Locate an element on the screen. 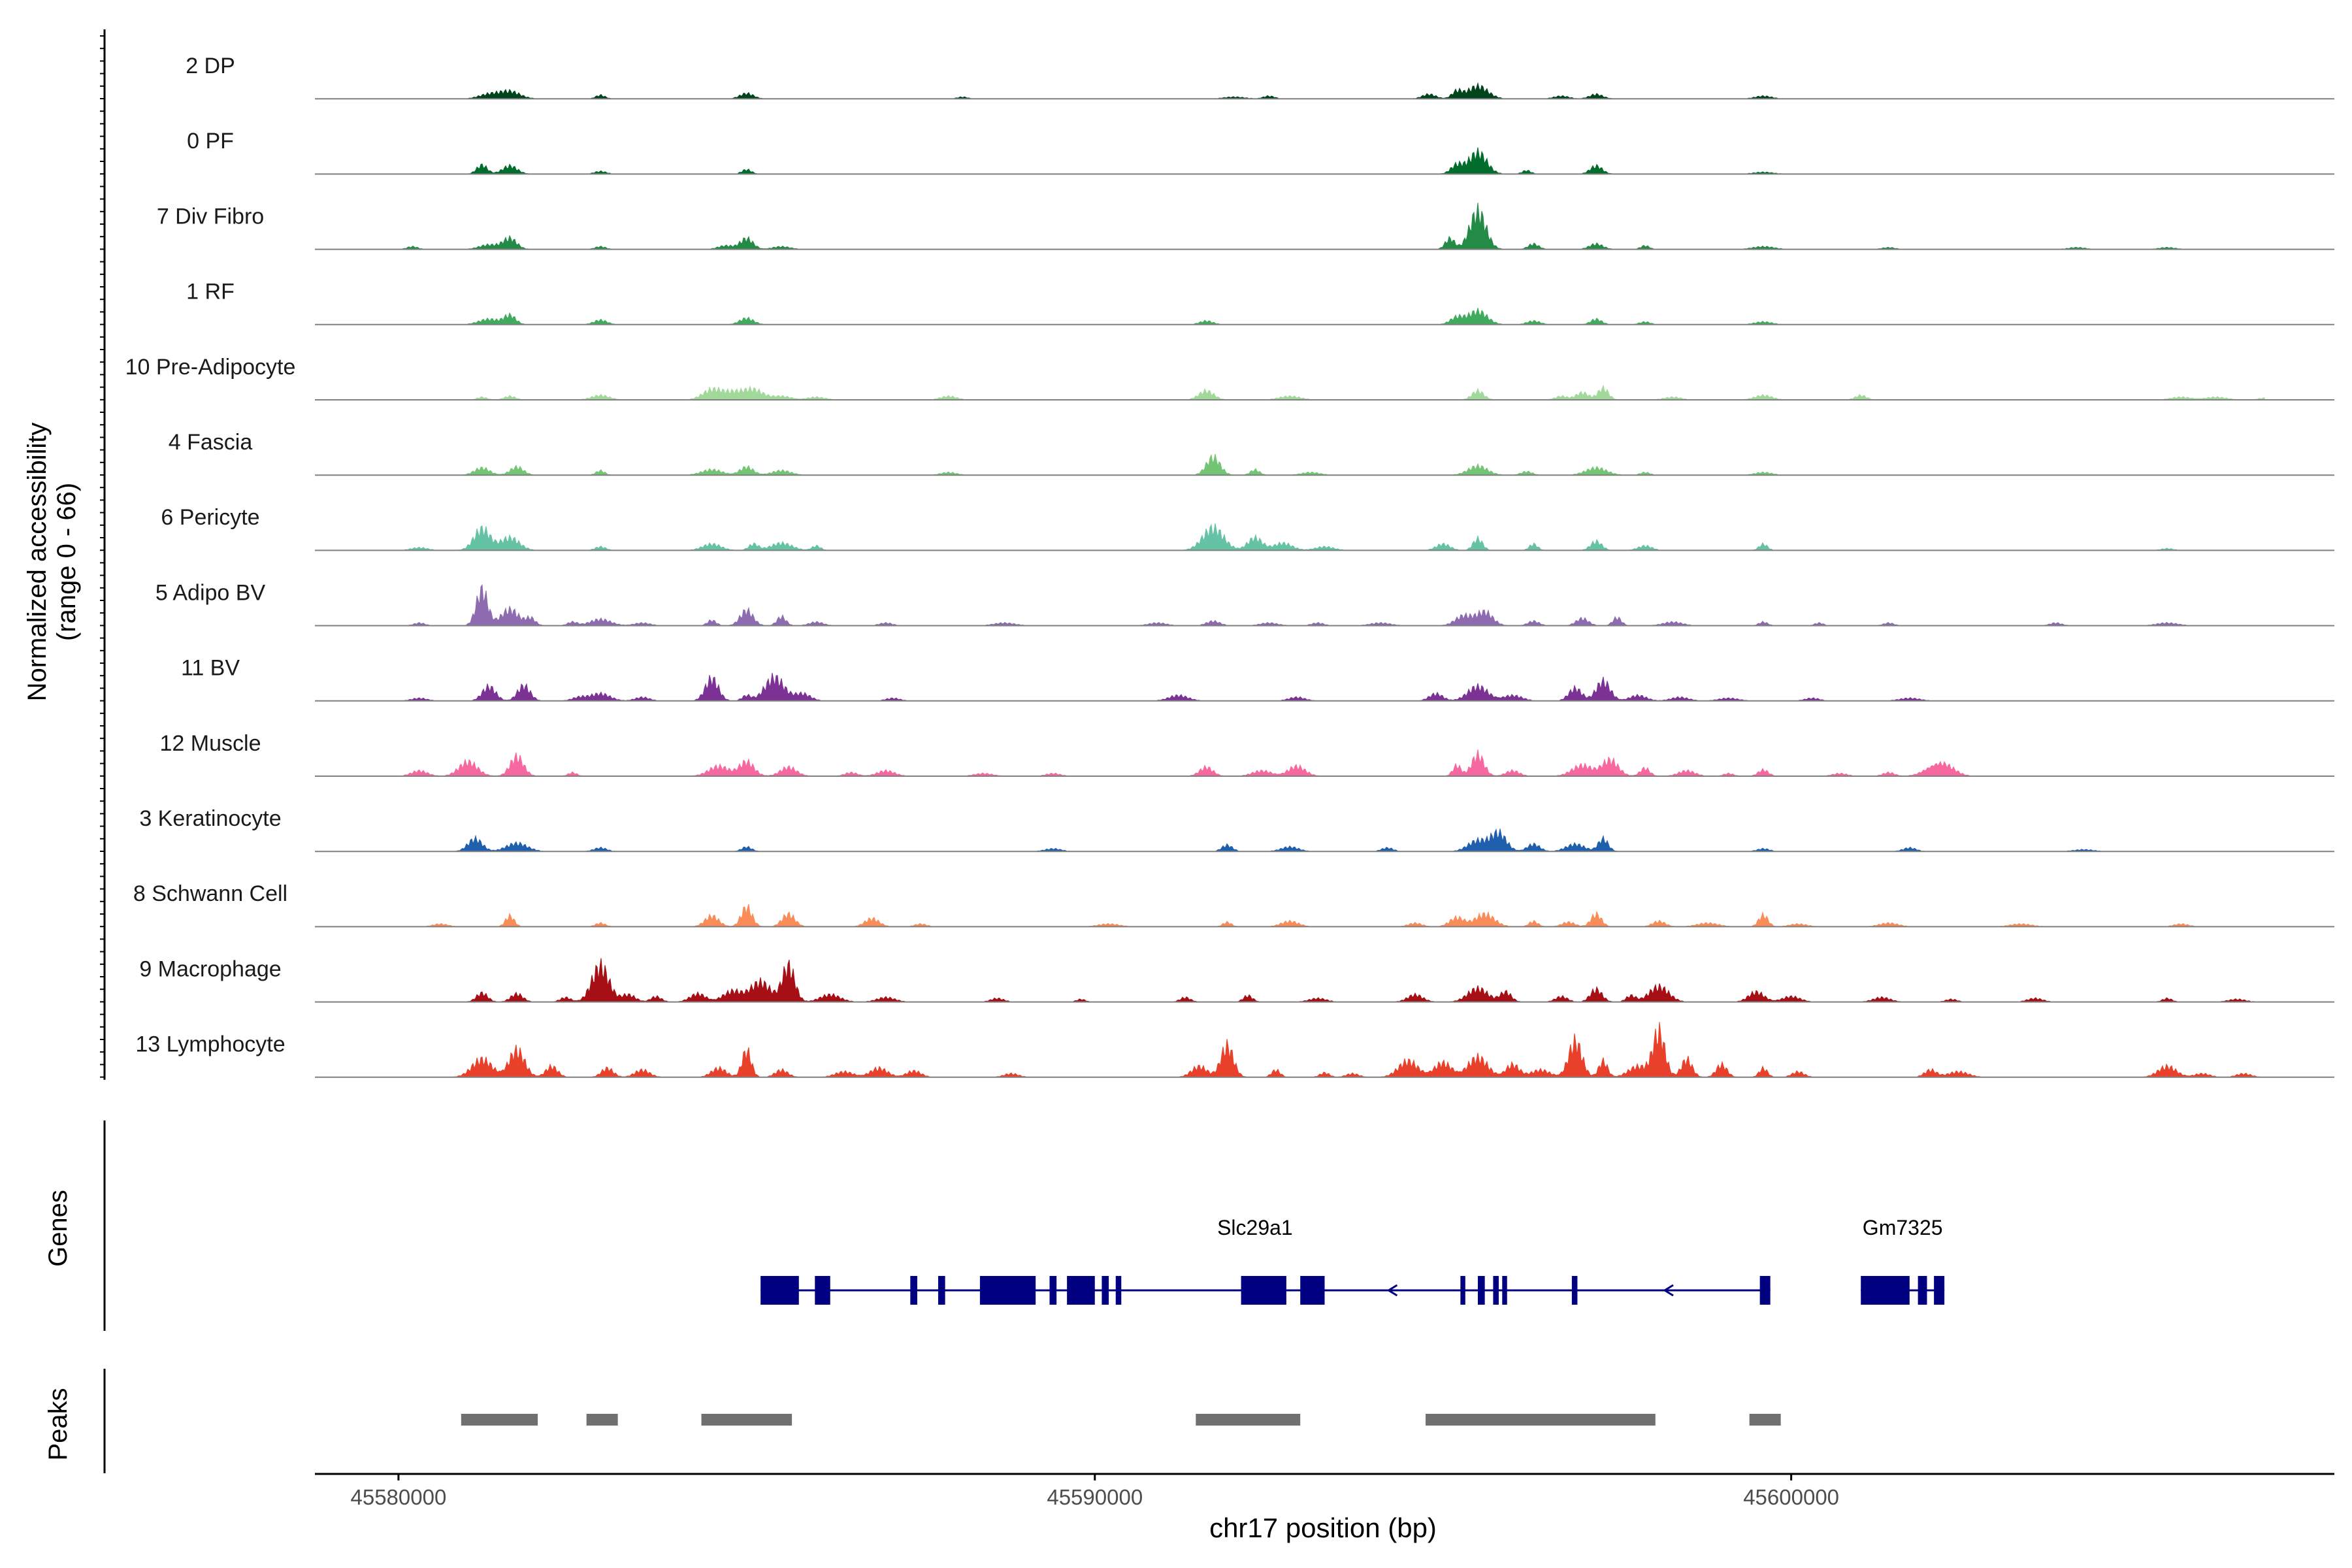  peaks-panel-label: Peaks is located at coordinates (58, 1424).